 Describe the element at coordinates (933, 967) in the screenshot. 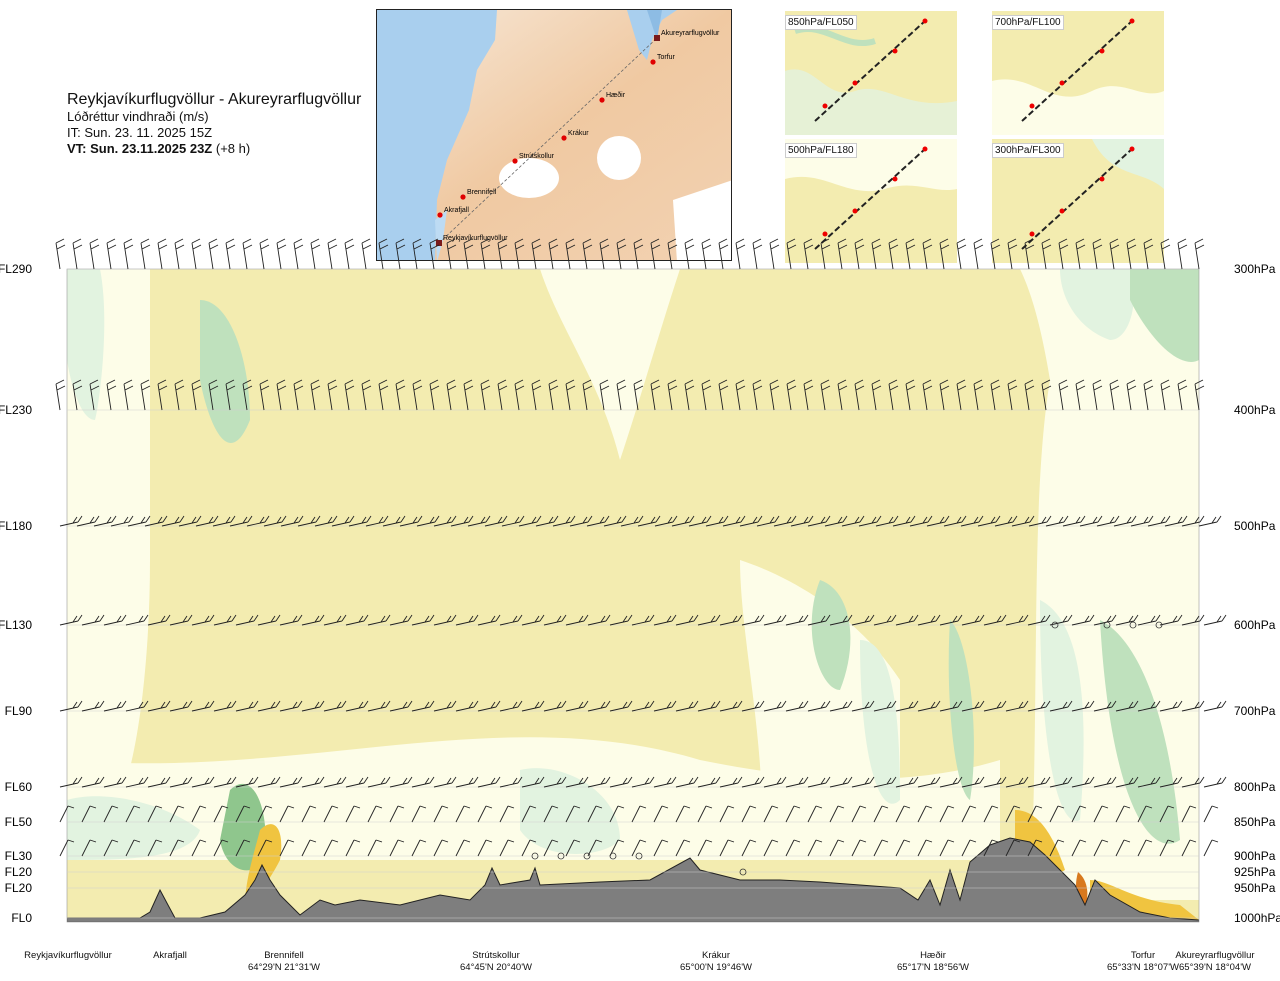

I see `location-coordinate: 65°17'N 18°56'W` at that location.